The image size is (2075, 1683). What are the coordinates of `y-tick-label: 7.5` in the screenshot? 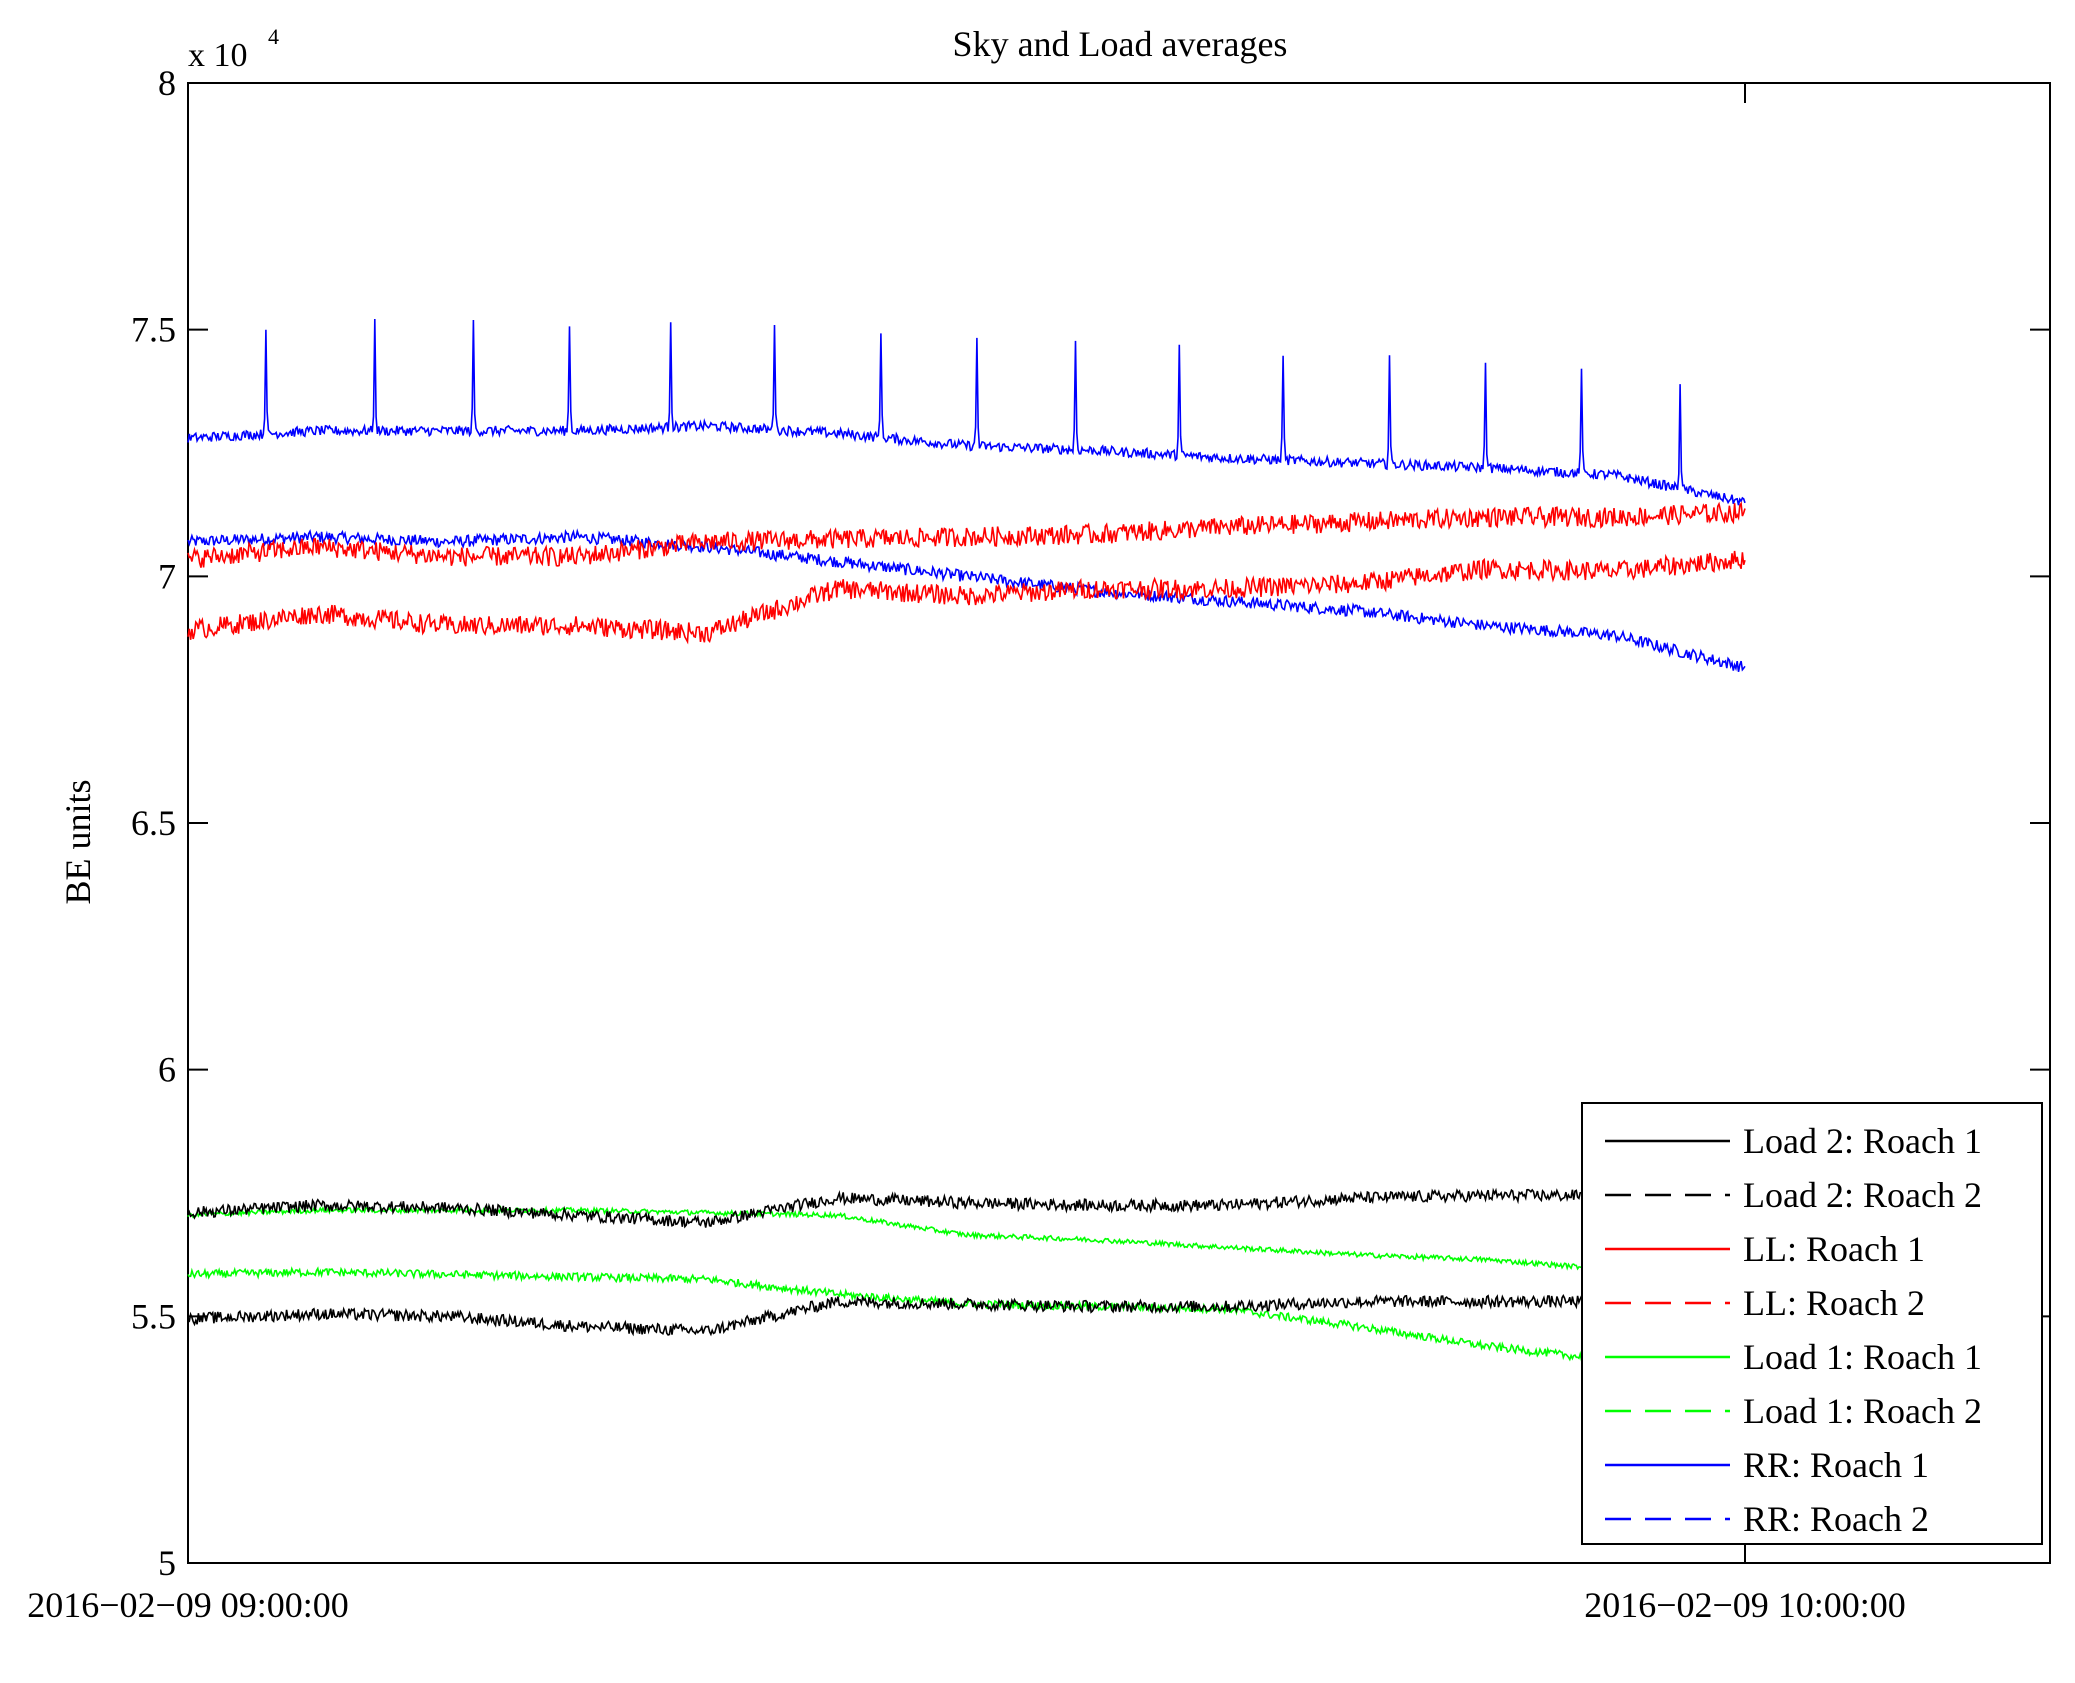 It's located at (153, 330).